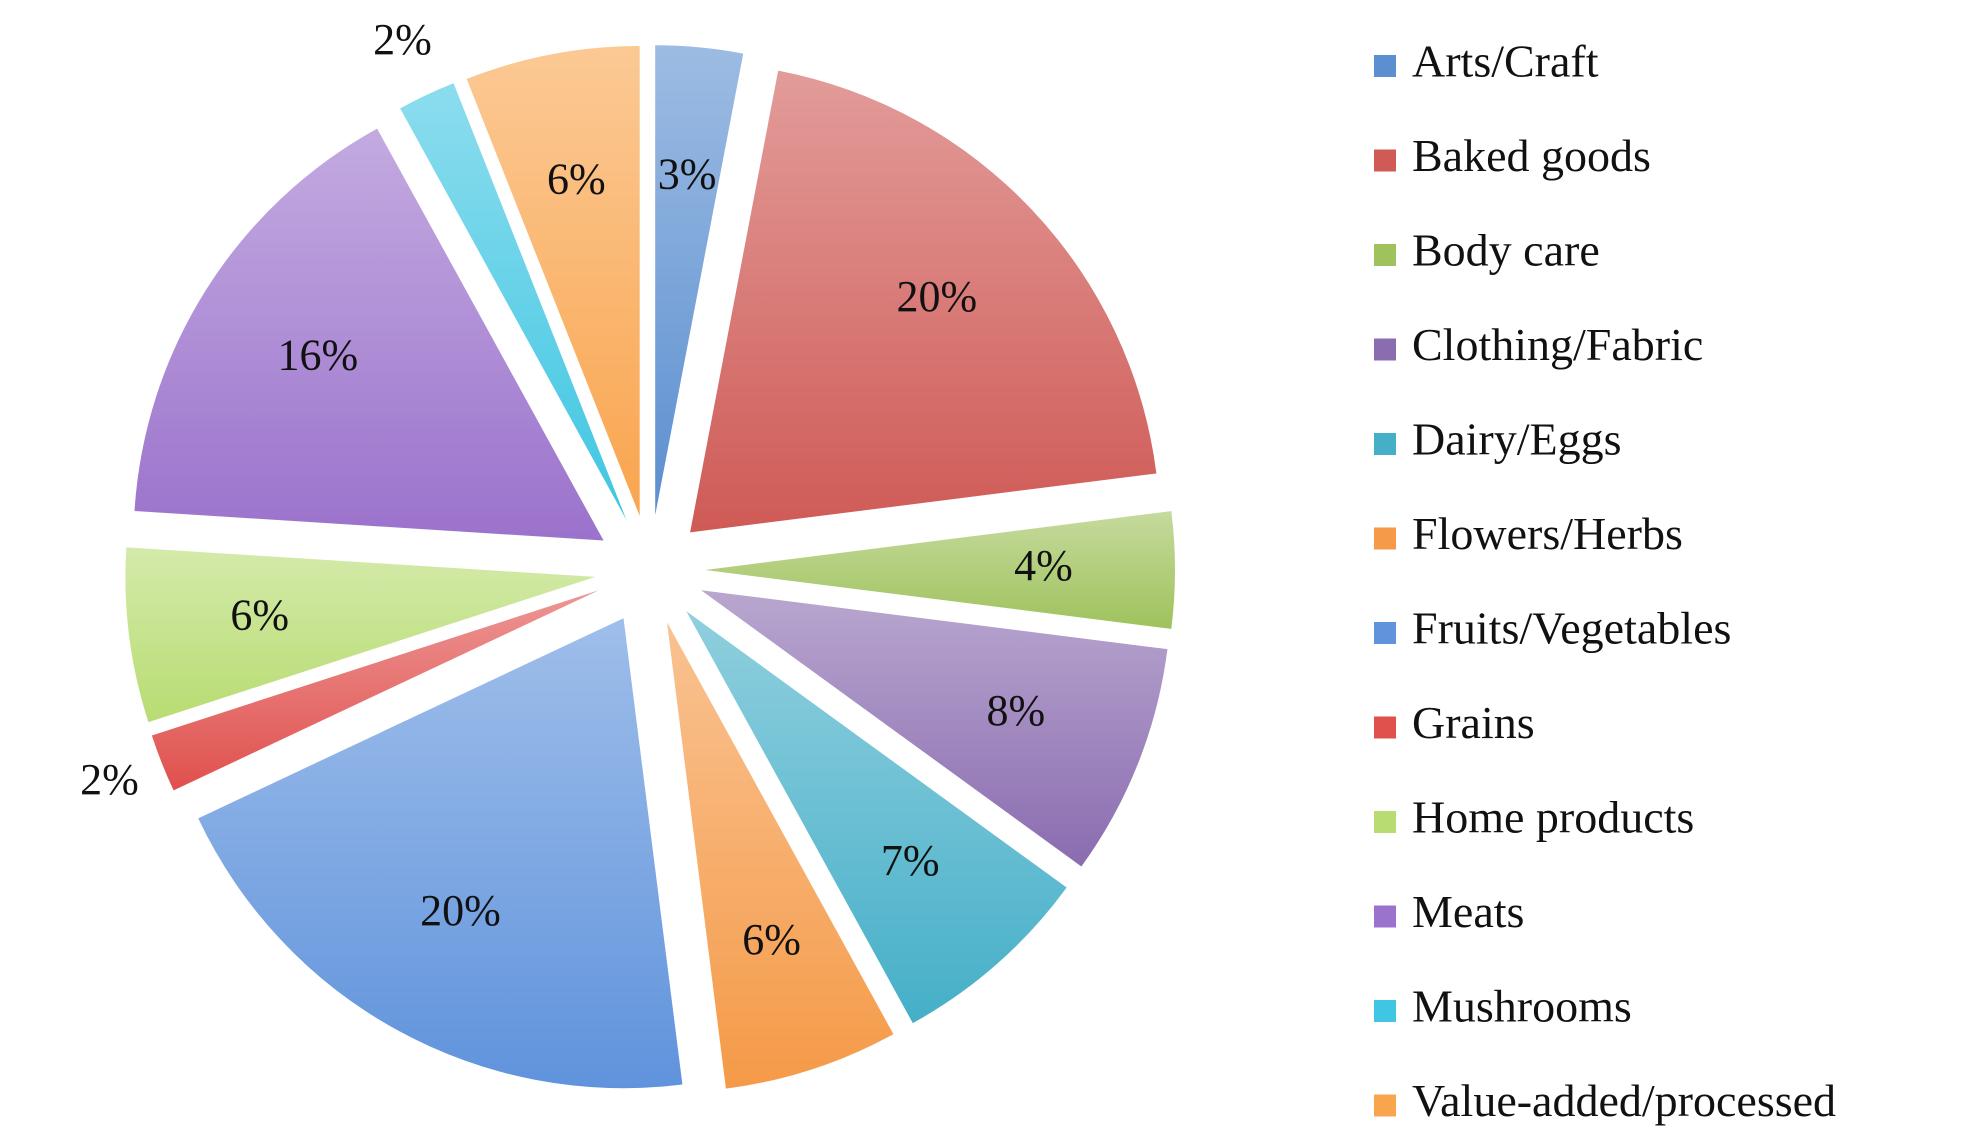  What do you see at coordinates (1015, 710) in the screenshot?
I see `data-label: 8%` at bounding box center [1015, 710].